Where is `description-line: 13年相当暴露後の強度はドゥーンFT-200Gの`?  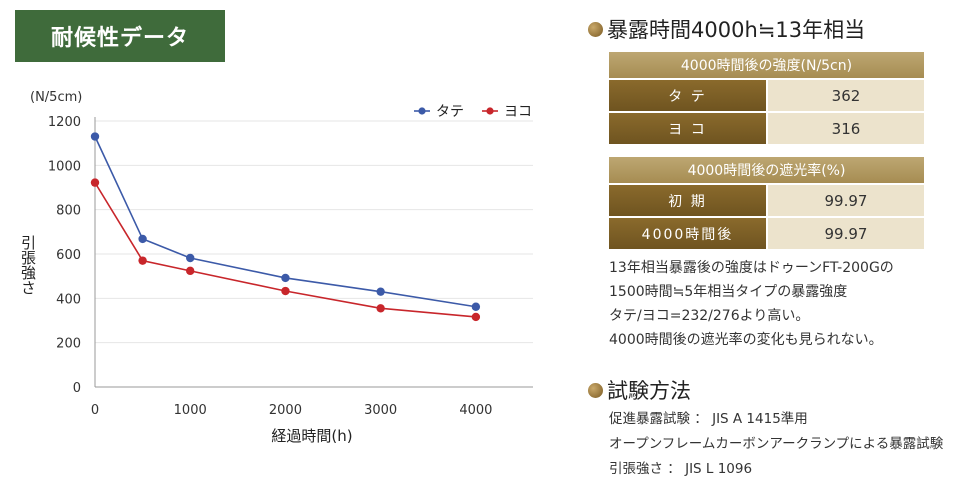 description-line: 13年相当暴露後の強度はドゥーンFT-200Gの is located at coordinates (751, 268).